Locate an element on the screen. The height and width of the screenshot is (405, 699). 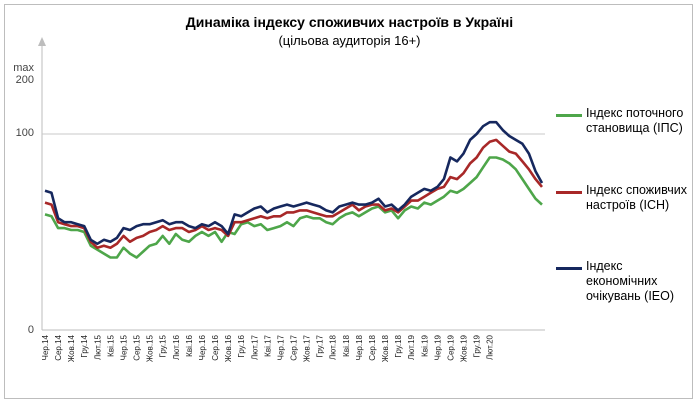
x-tick-label: Кві.18 is located at coordinates (346, 345).